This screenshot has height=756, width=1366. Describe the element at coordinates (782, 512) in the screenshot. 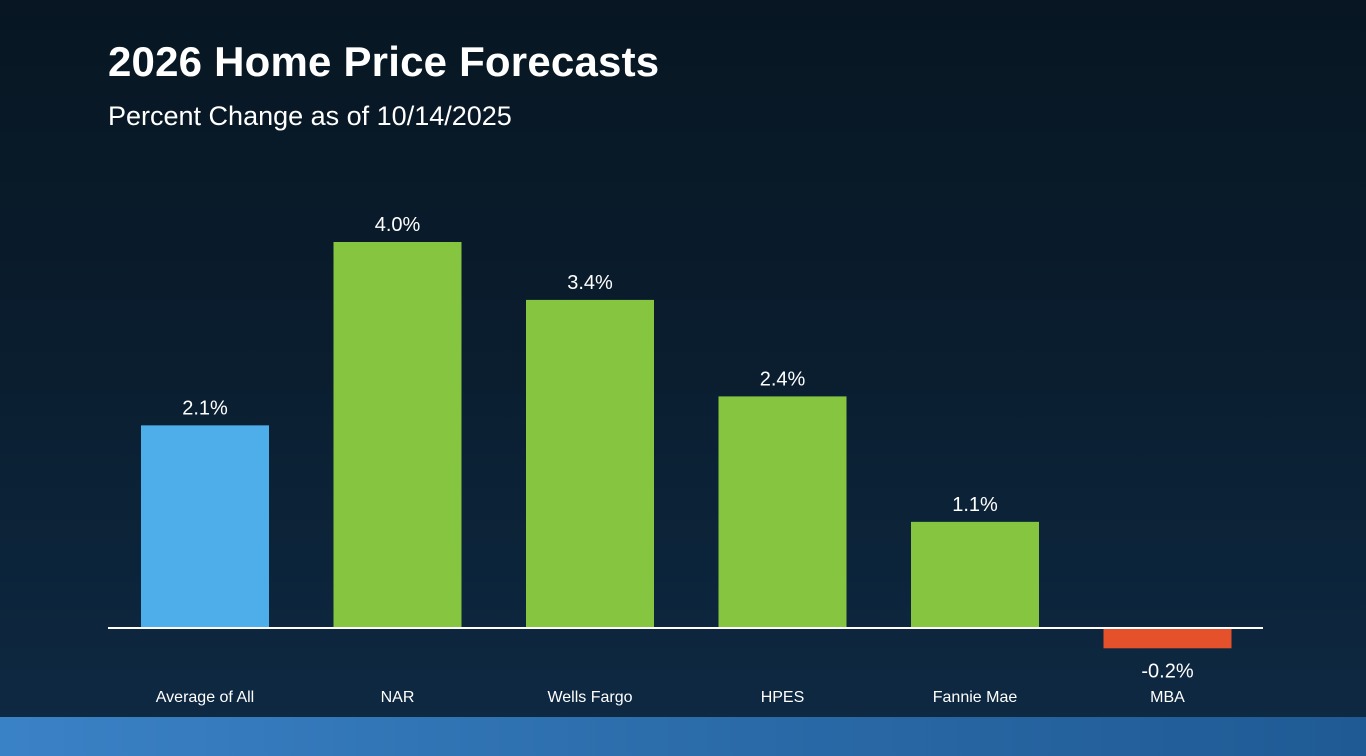

I see `bar-hpes` at that location.